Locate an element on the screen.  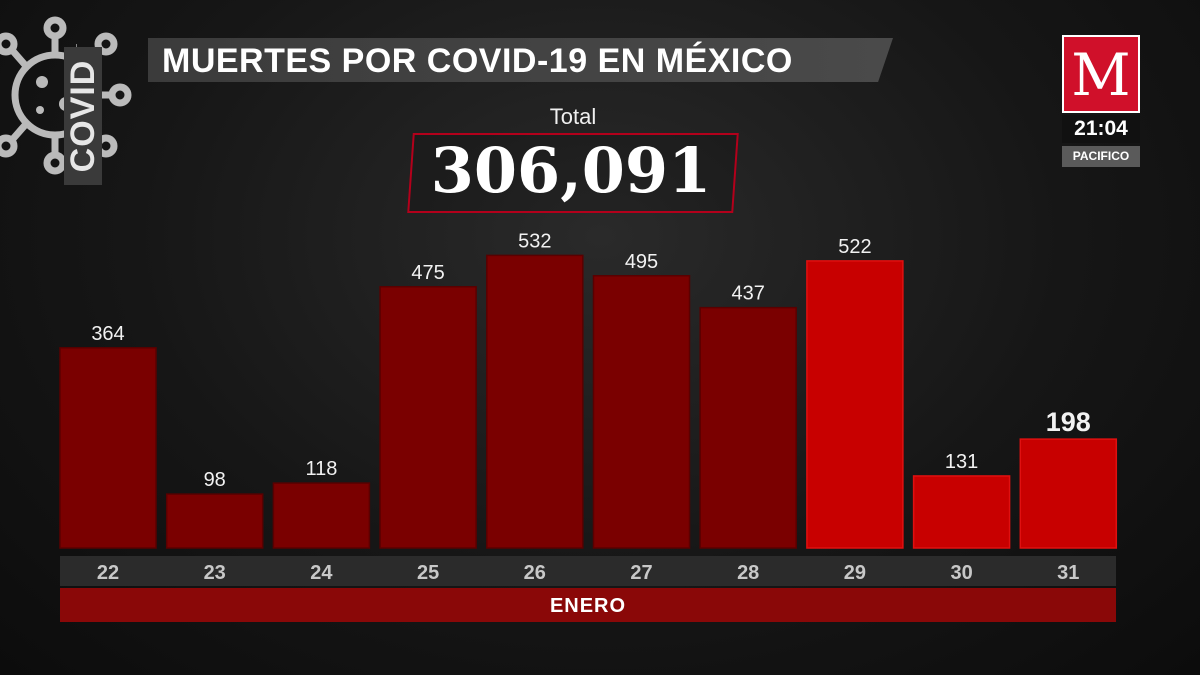
x-tick-label-22: 22 is located at coordinates (108, 573).